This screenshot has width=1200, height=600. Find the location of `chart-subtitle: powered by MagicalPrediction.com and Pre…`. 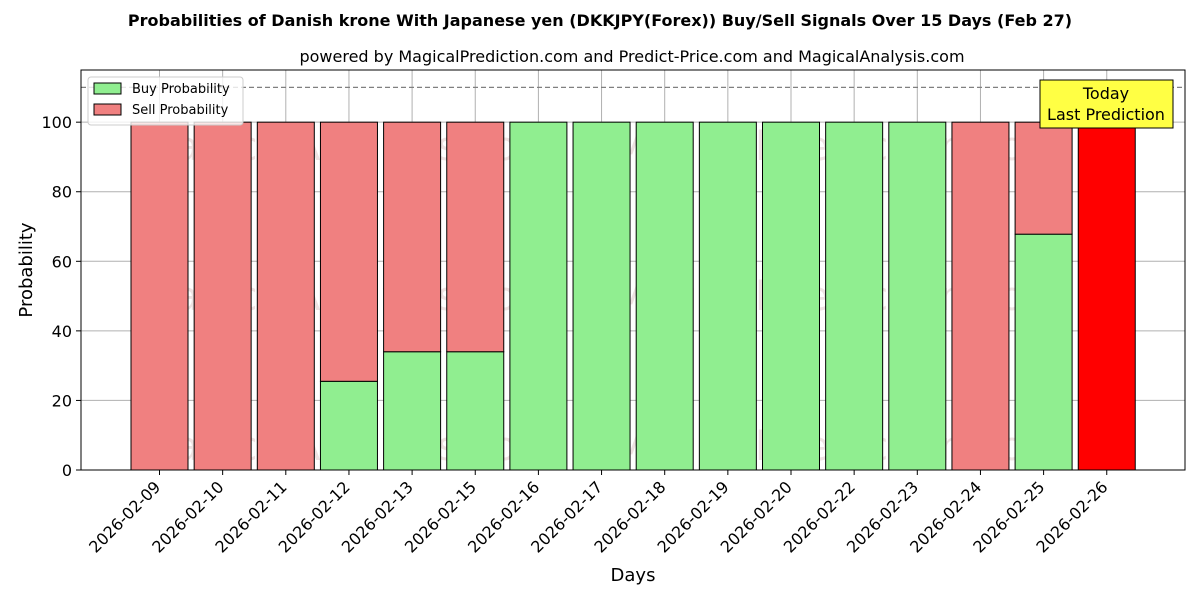

chart-subtitle: powered by MagicalPrediction.com and Pre… is located at coordinates (631, 56).